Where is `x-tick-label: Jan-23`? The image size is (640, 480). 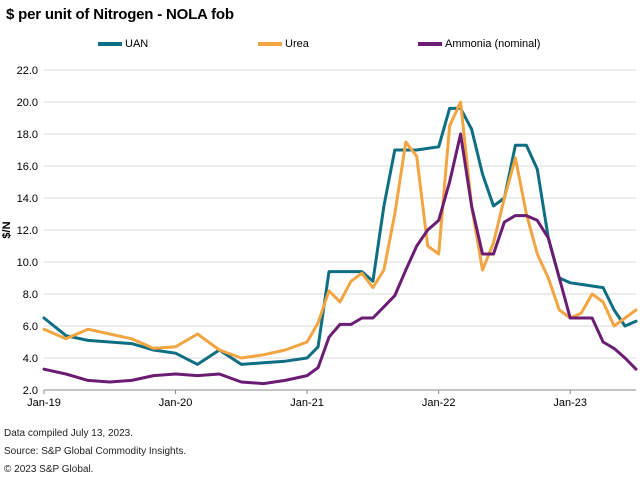
x-tick-label: Jan-23 is located at coordinates (570, 403).